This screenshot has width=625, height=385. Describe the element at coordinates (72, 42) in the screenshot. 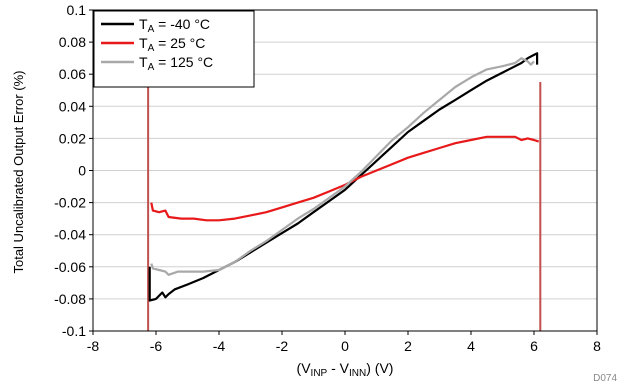

I see `y-tick-label: 0.08` at that location.